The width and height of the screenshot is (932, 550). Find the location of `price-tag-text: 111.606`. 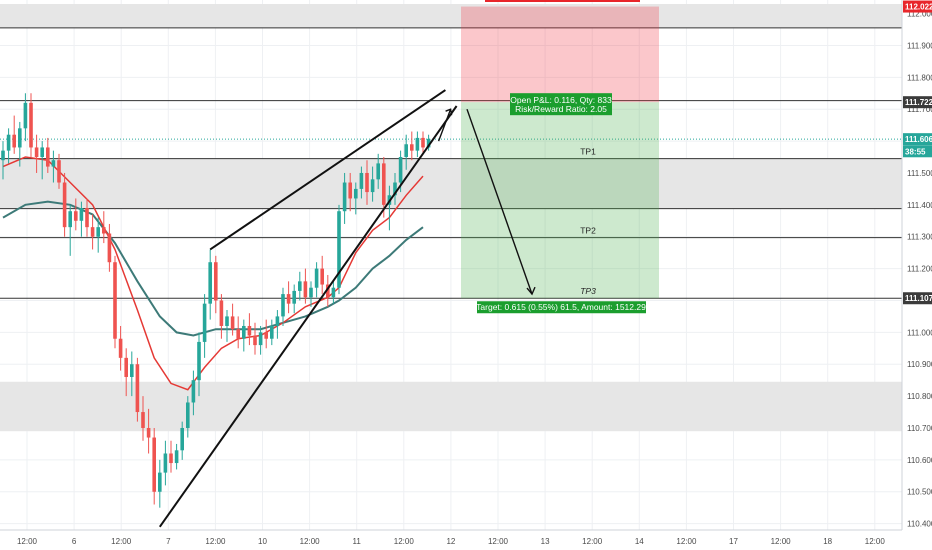

price-tag-text: 111.606 is located at coordinates (918, 139).